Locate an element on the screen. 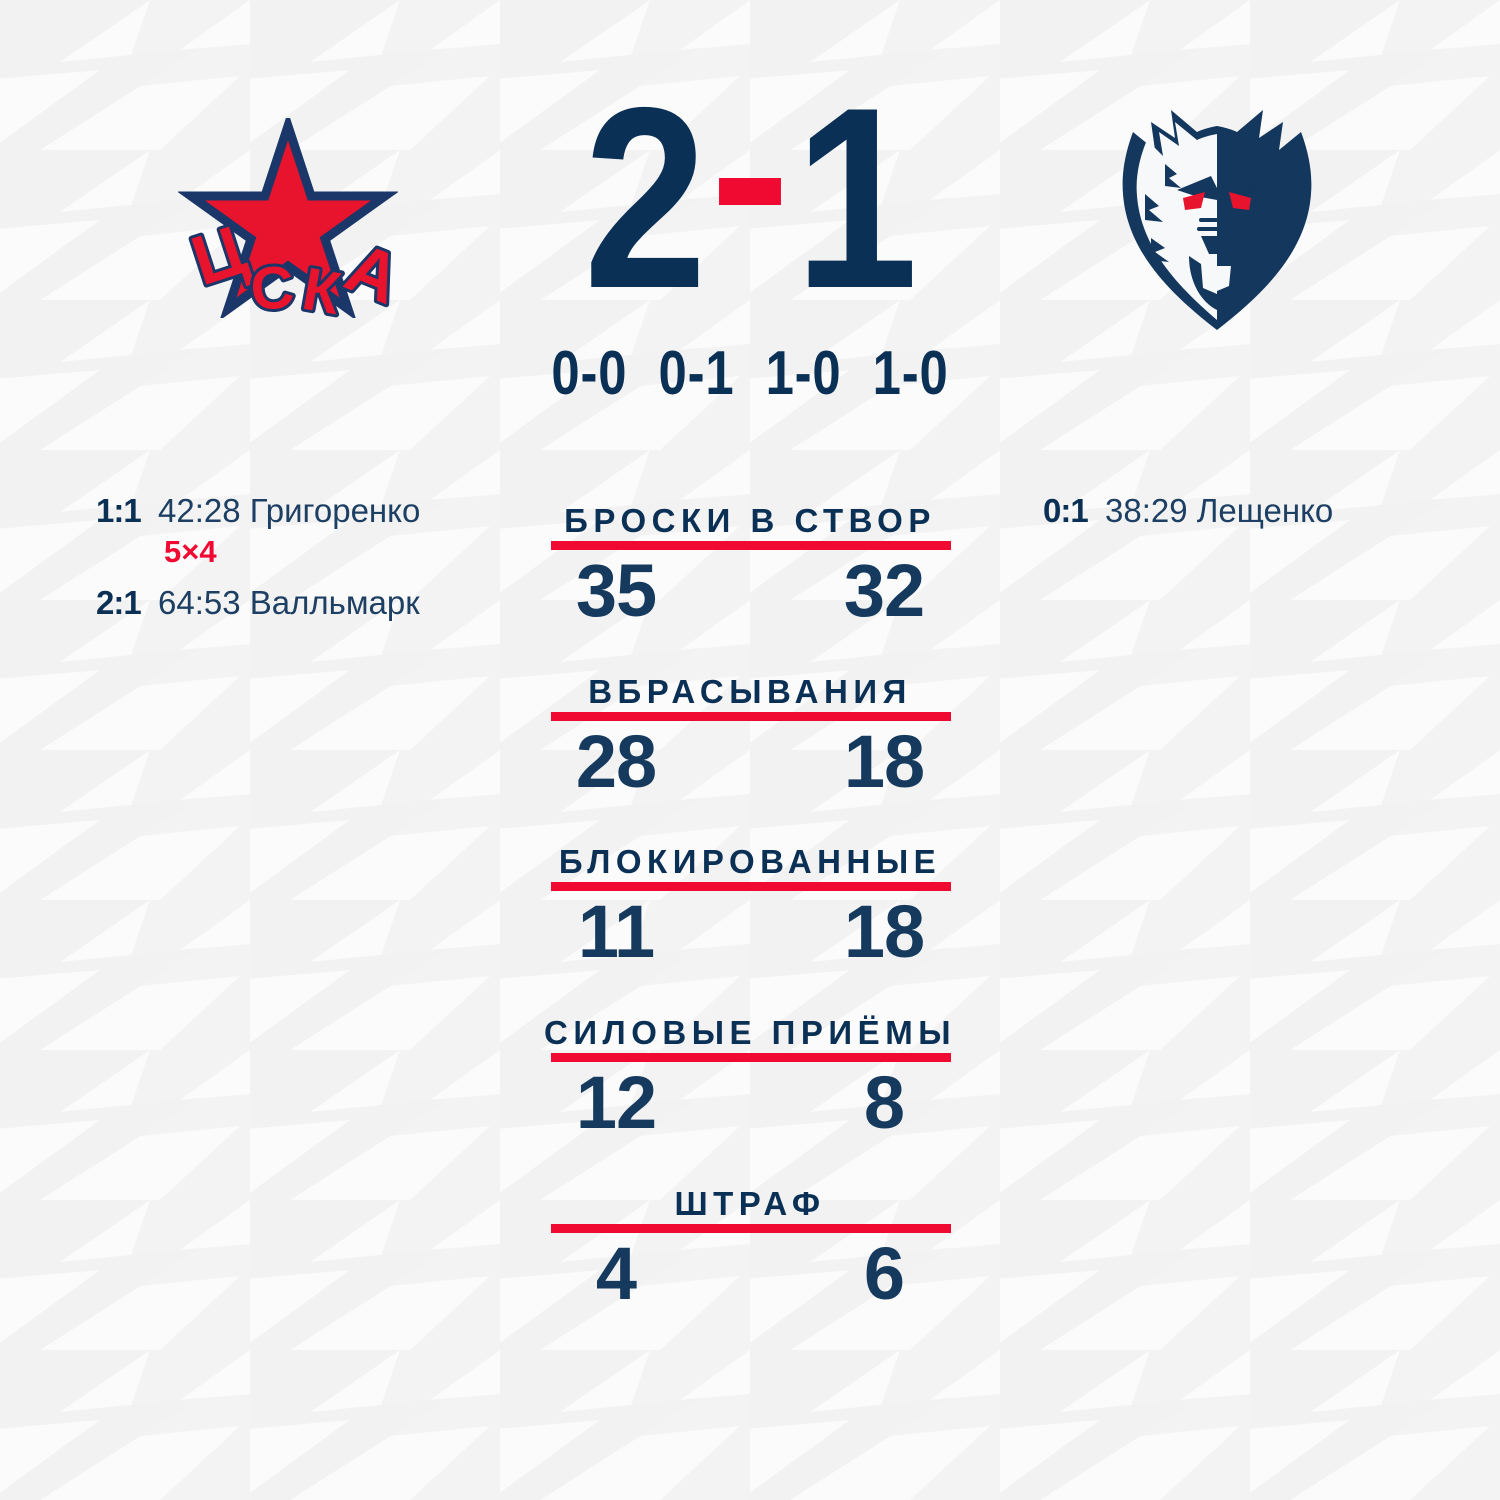  stat-header: СИЛОВЫЕ ПРИЁМЫ is located at coordinates (750, 1033).